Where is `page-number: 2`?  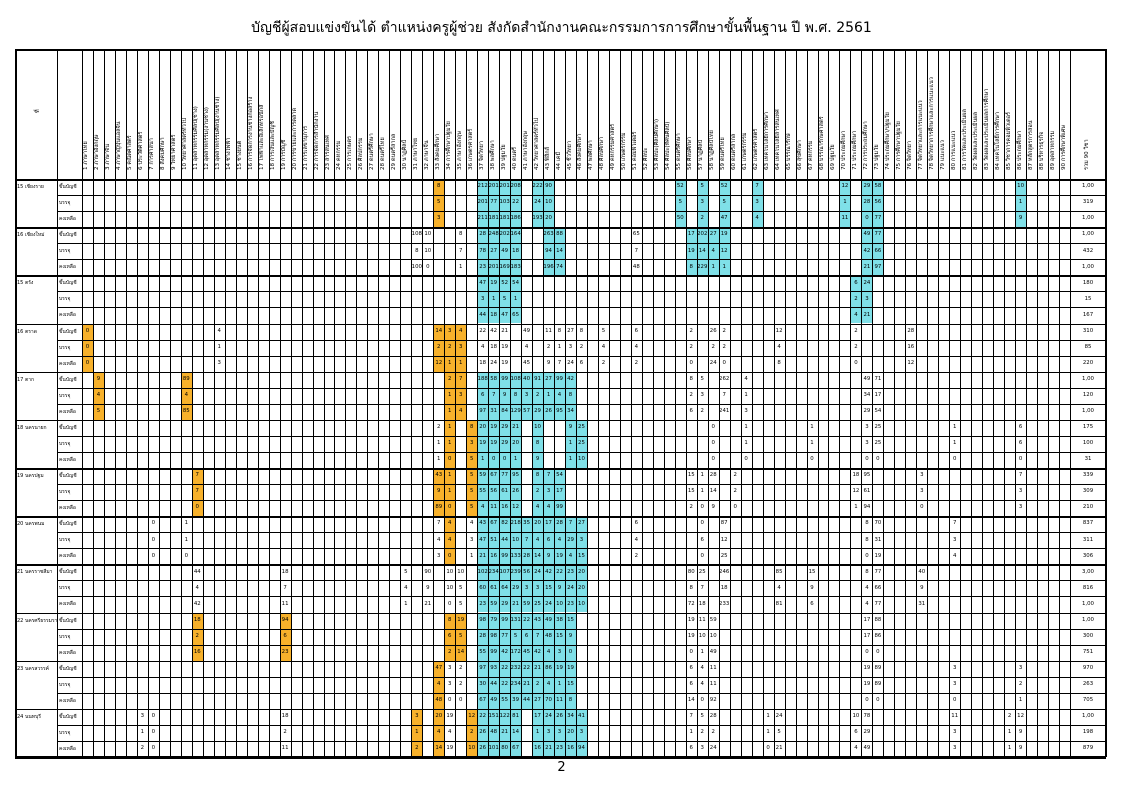
page-number: 2 is located at coordinates (561, 767).